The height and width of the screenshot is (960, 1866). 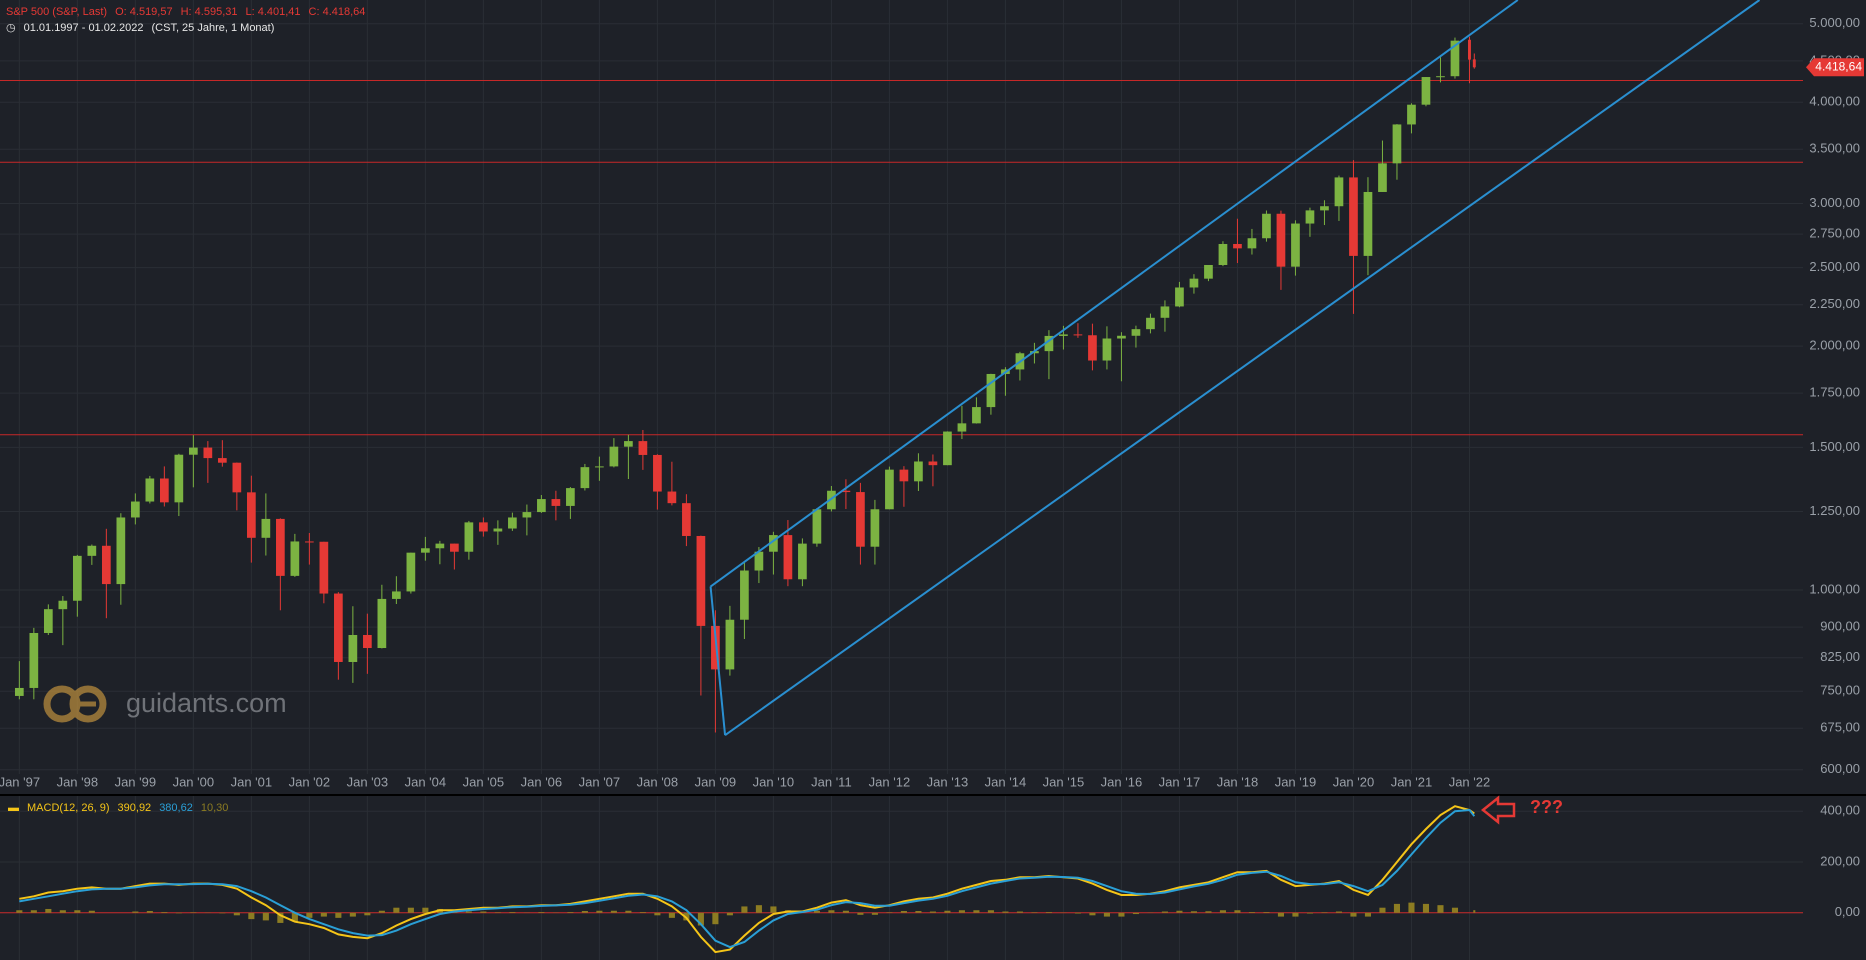 What do you see at coordinates (1834, 392) in the screenshot?
I see `y-tick-label: 1.750,00` at bounding box center [1834, 392].